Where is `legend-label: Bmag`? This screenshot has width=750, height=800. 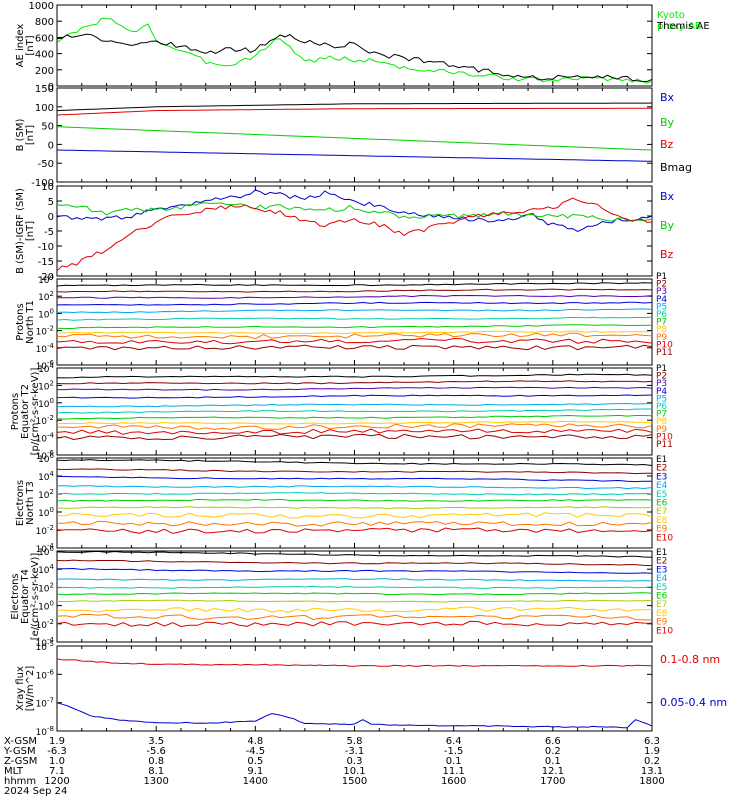 legend-label: Bmag is located at coordinates (676, 167).